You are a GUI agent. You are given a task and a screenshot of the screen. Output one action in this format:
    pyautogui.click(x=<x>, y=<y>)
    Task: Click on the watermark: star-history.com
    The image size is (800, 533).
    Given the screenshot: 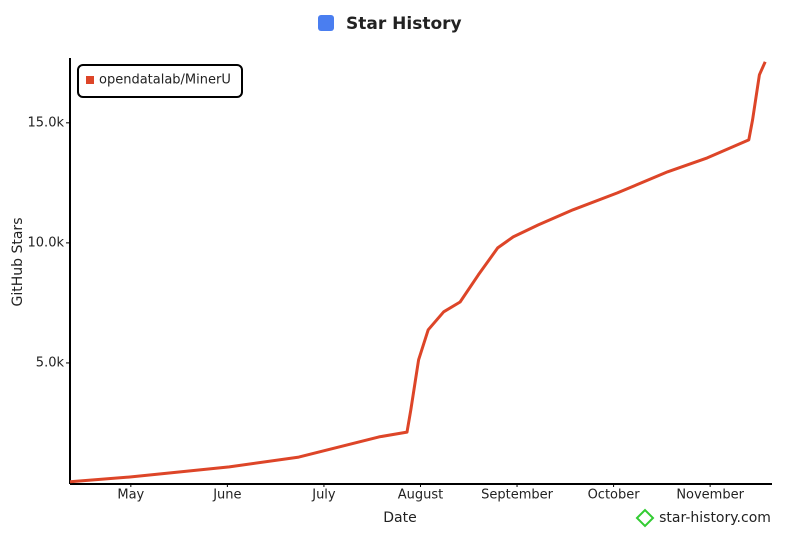 What is the action you would take?
    pyautogui.click(x=715, y=518)
    